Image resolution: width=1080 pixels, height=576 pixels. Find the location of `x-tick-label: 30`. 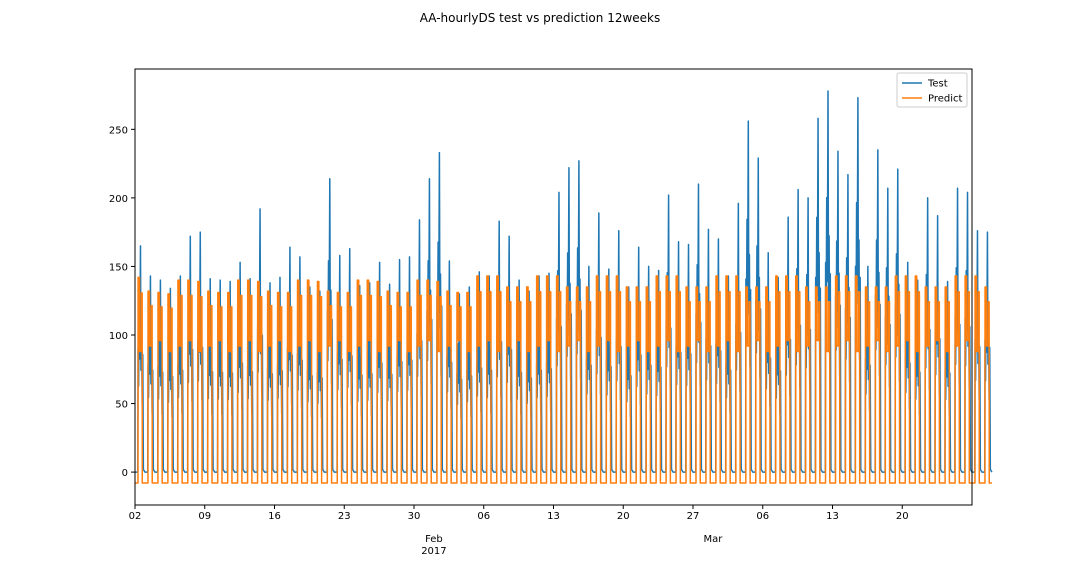

x-tick-label: 30 is located at coordinates (414, 516).